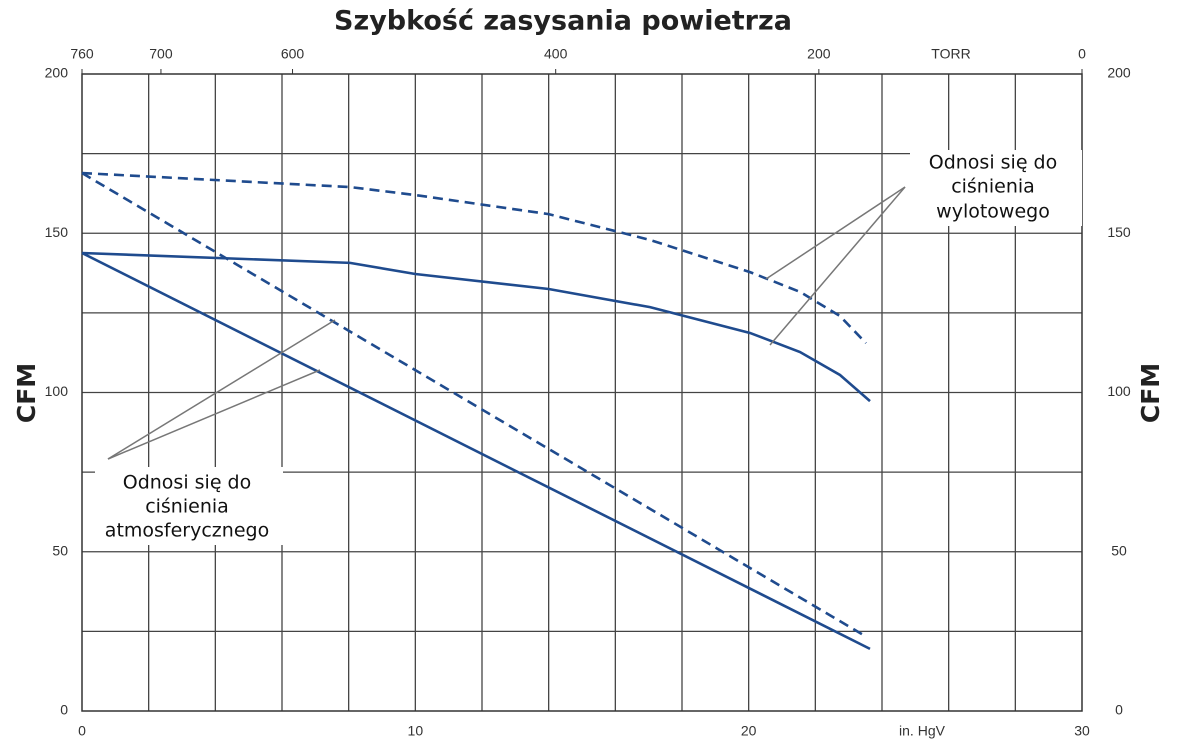  Describe the element at coordinates (922, 731) in the screenshot. I see `x-axis-title: in. HgV` at that location.